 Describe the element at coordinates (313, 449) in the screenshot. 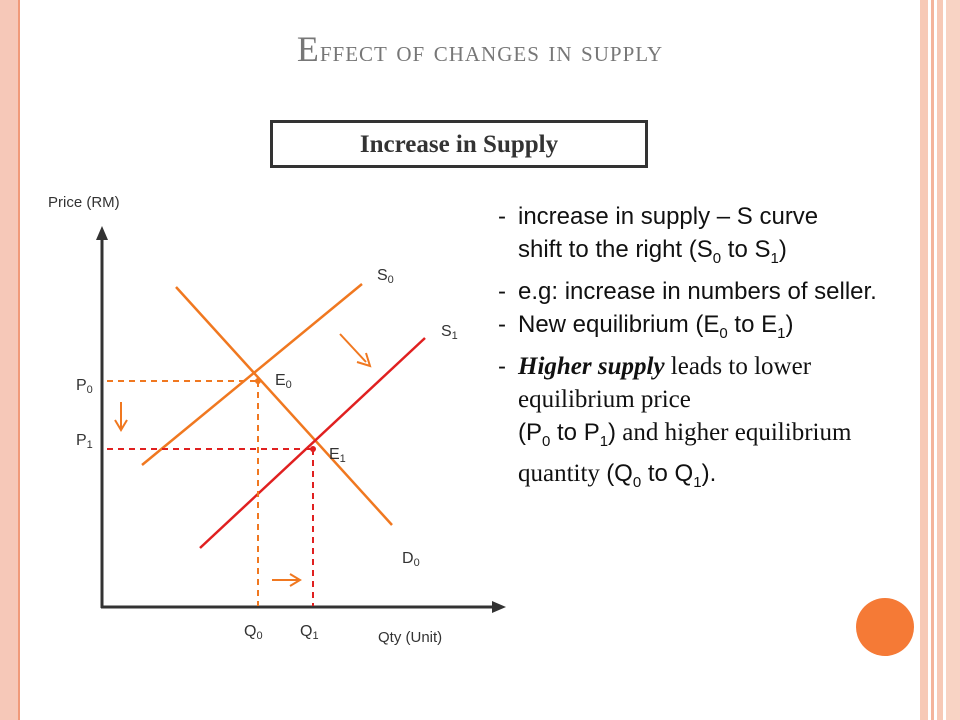

I see `equilibrium-point-e1` at that location.